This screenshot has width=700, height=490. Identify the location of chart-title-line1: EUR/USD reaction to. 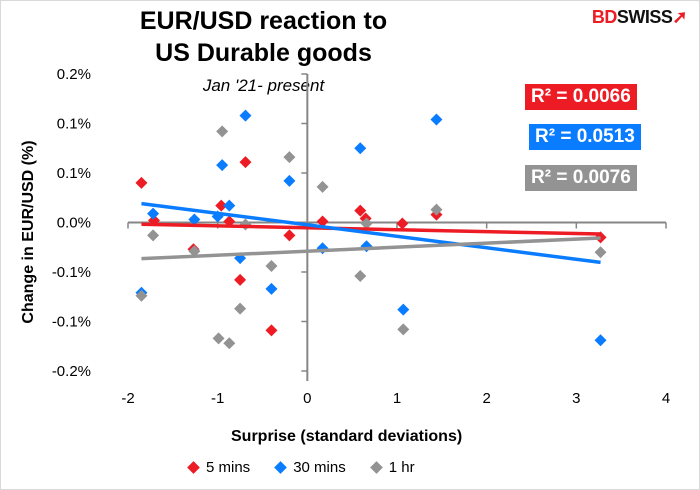
(263, 21).